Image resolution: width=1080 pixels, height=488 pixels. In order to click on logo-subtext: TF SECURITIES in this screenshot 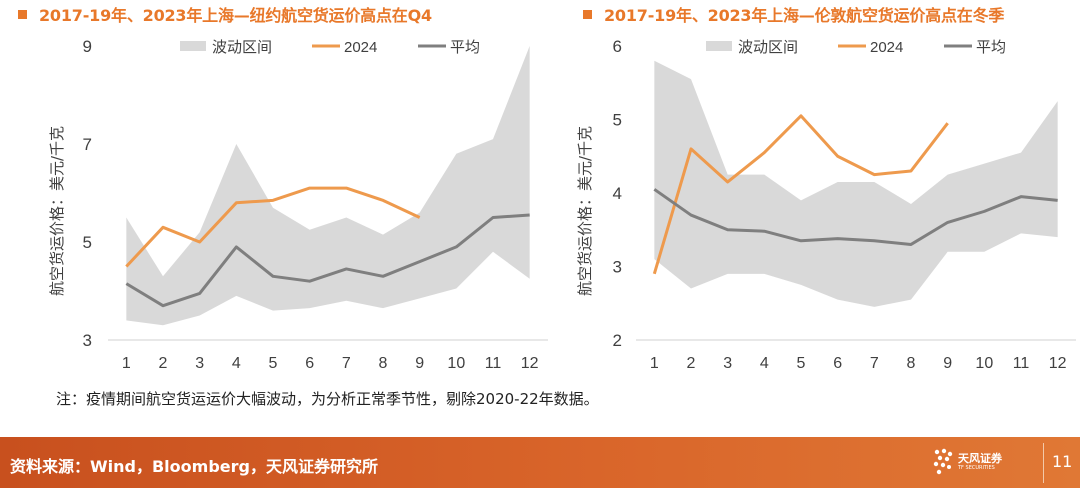, I will do `click(976, 468)`.